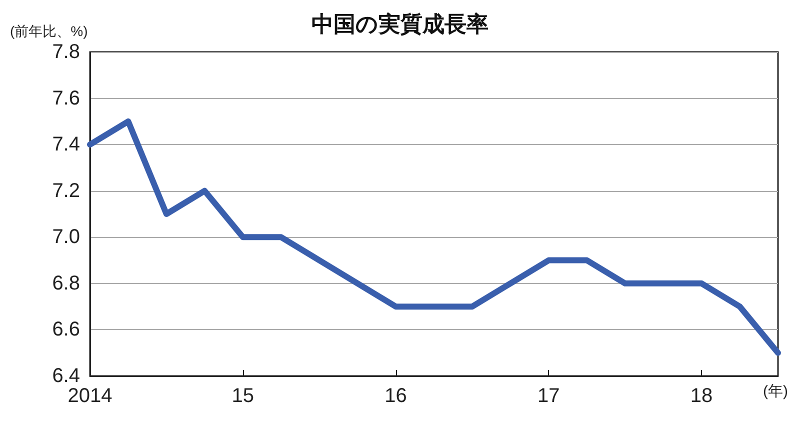 The width and height of the screenshot is (800, 444). I want to click on y-tick-label: 7.2, so click(66, 191).